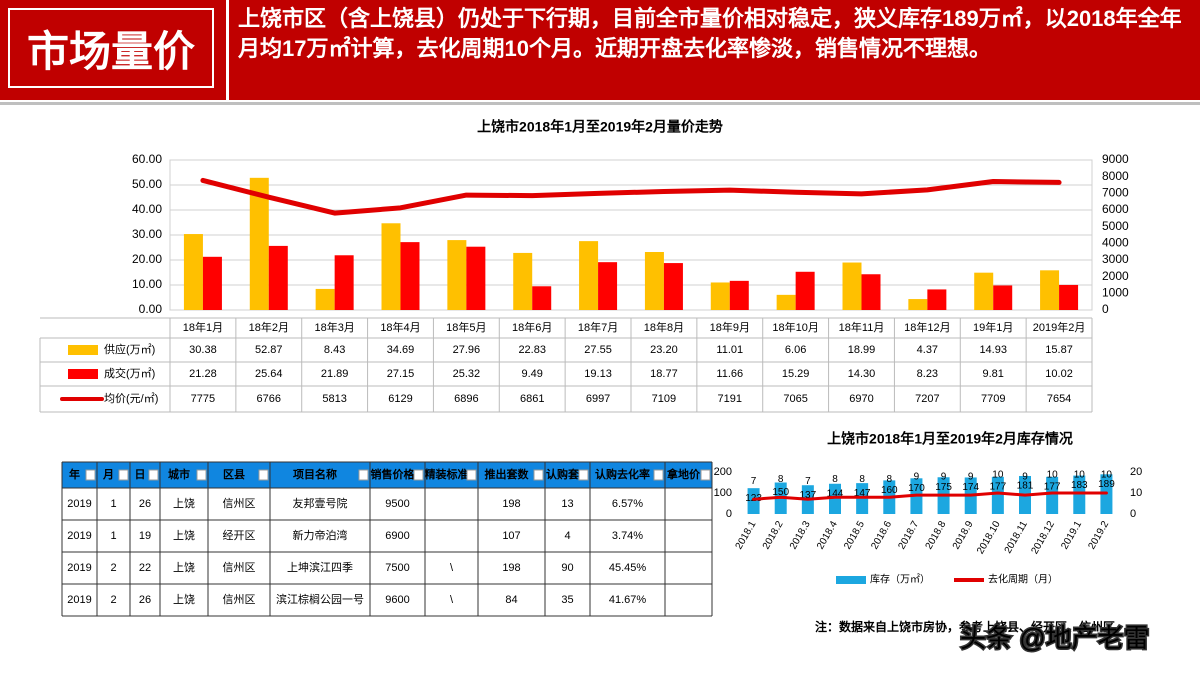 This screenshot has width=1200, height=675. Describe the element at coordinates (269, 374) in the screenshot. I see `table-value: 25.64` at that location.